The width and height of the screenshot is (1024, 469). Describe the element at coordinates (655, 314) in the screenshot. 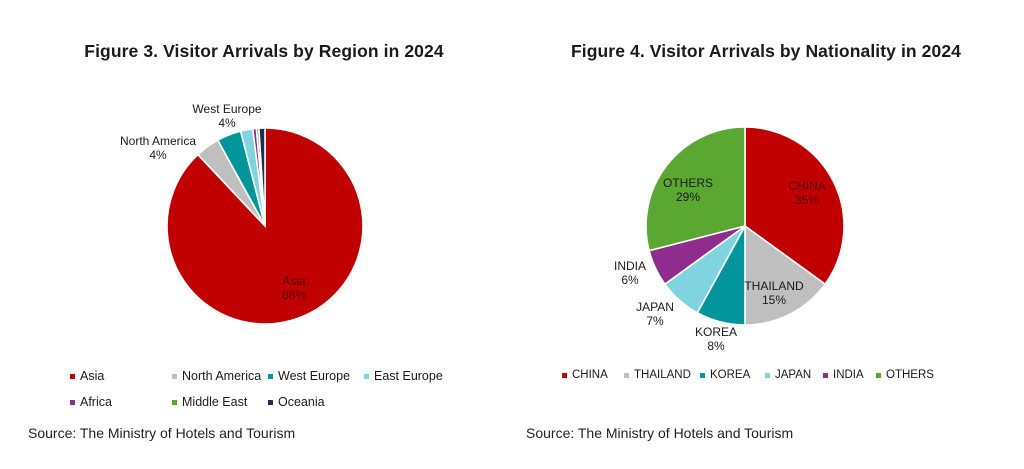

I see `data-label-japan: JAPAN 7%` at that location.